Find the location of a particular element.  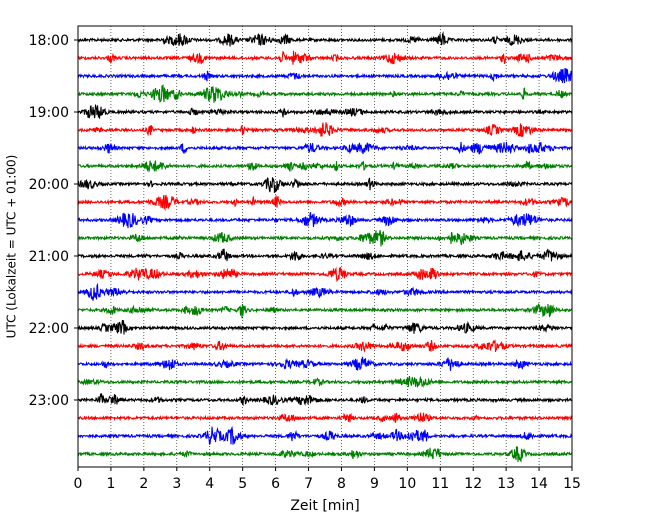

x-tick-label: 8 is located at coordinates (341, 484).